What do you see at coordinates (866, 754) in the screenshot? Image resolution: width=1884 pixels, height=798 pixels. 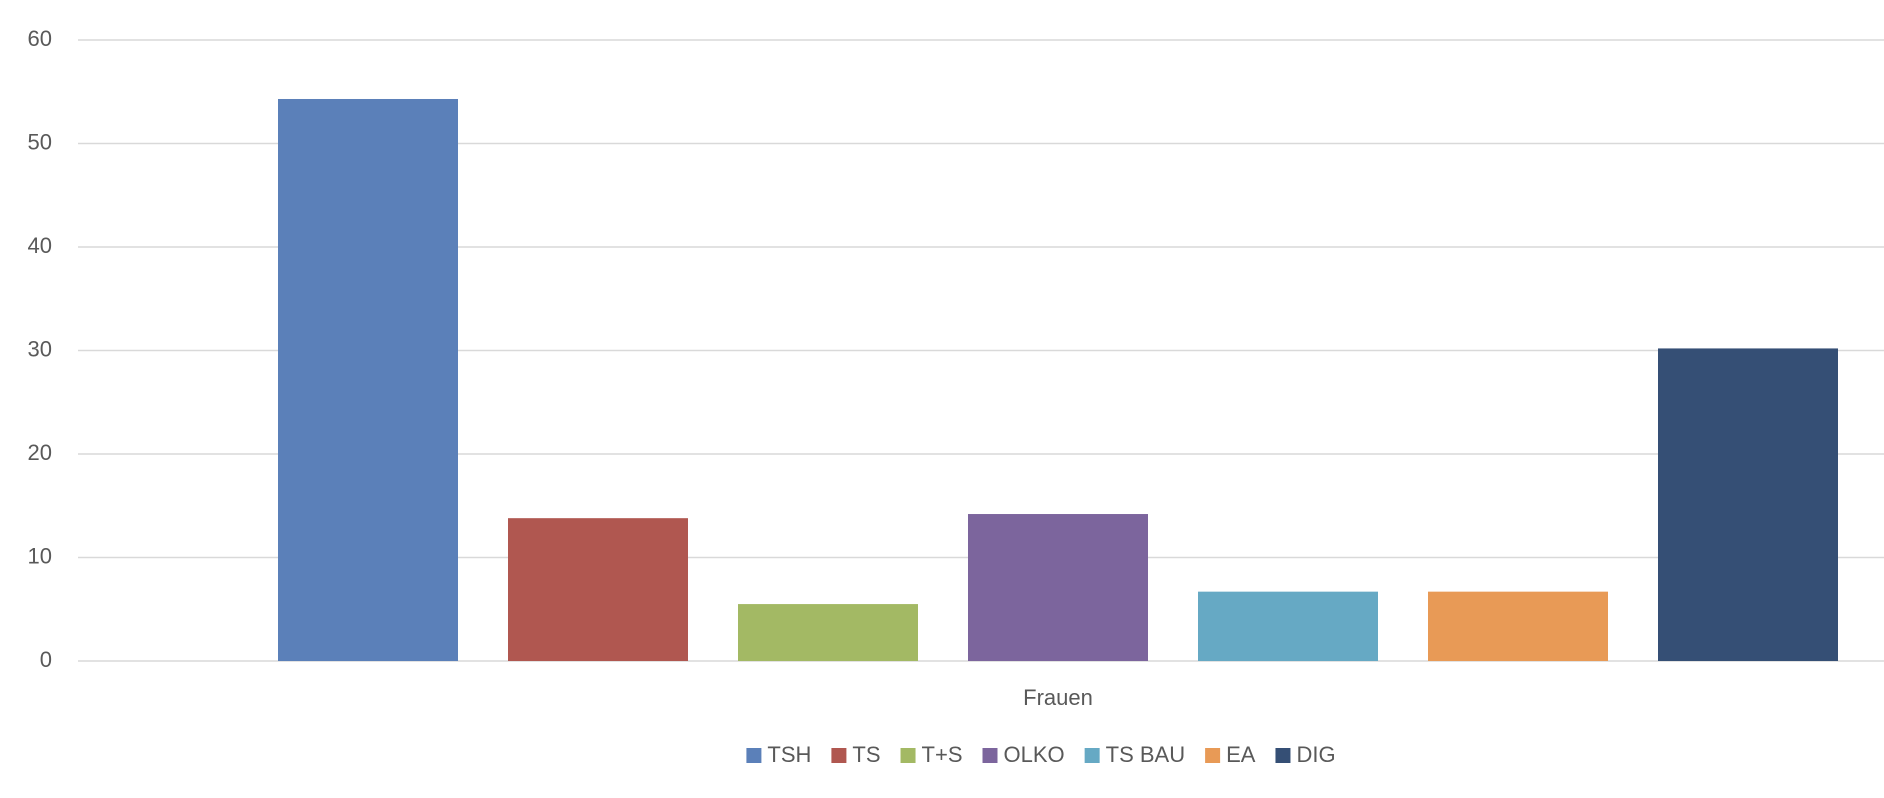 I see `legend-label: TS` at bounding box center [866, 754].